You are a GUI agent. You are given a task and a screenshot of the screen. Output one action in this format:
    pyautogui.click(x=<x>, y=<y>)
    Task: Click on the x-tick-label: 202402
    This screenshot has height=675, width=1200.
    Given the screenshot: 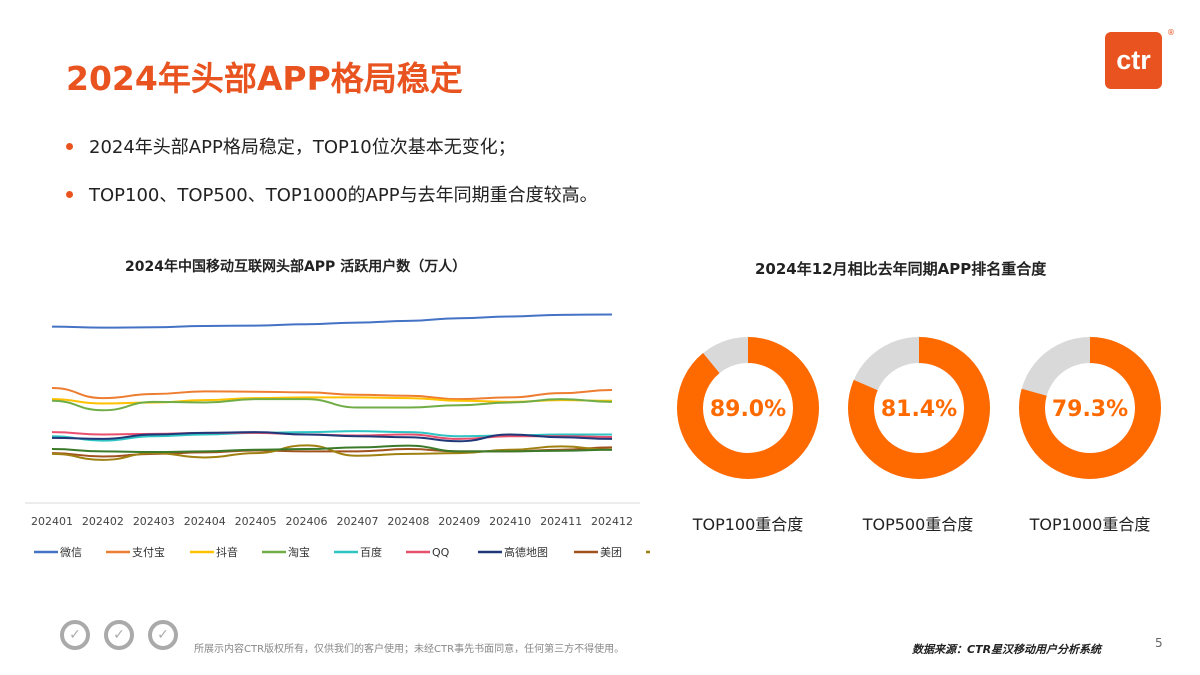 What is the action you would take?
    pyautogui.click(x=103, y=521)
    